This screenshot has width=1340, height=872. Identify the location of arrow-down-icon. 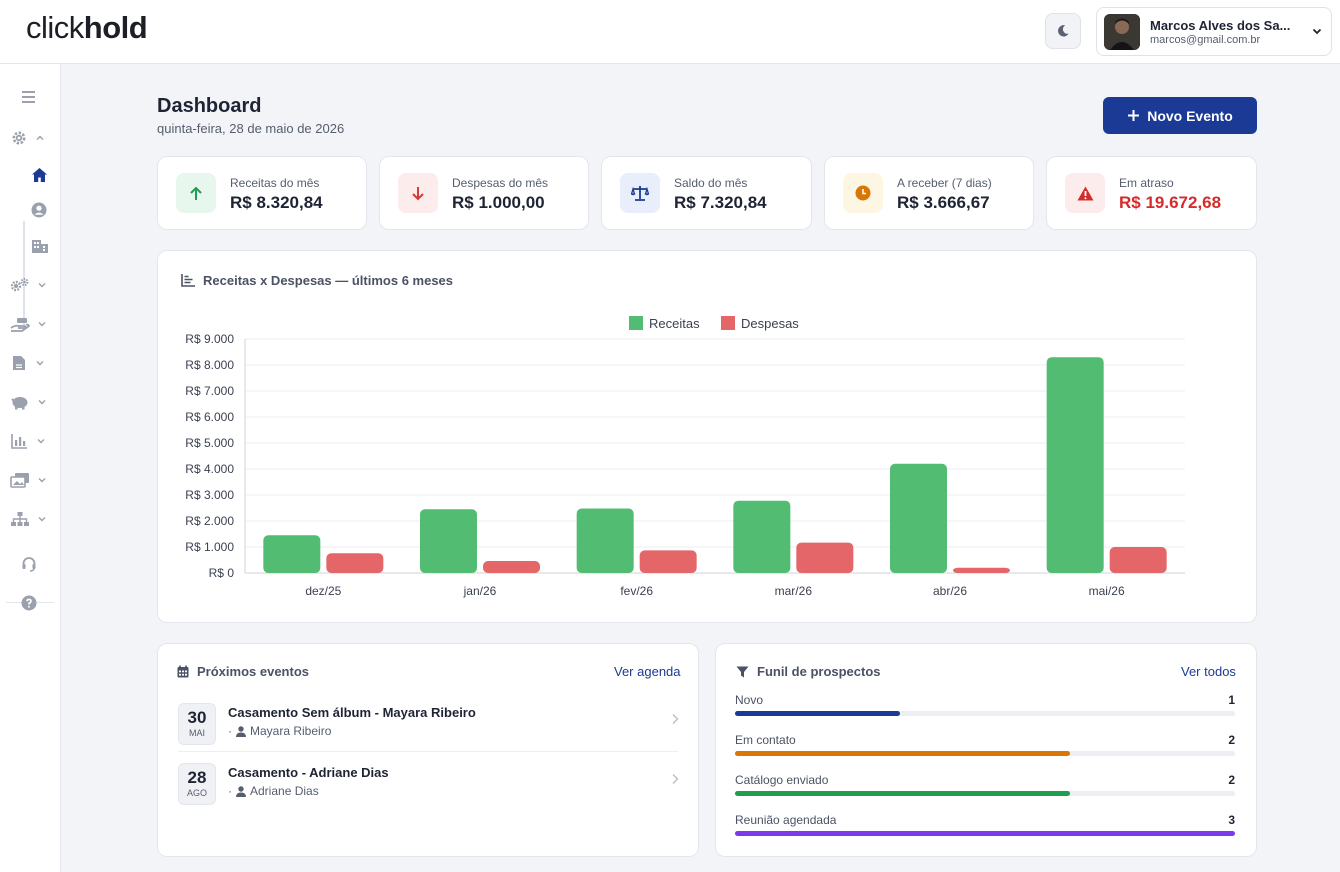
(418, 193).